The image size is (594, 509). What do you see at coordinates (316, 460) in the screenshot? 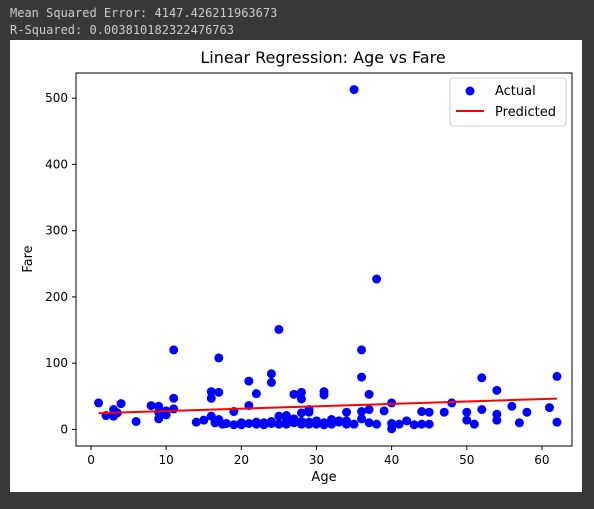
I see `x-tick-label: 30` at bounding box center [316, 460].